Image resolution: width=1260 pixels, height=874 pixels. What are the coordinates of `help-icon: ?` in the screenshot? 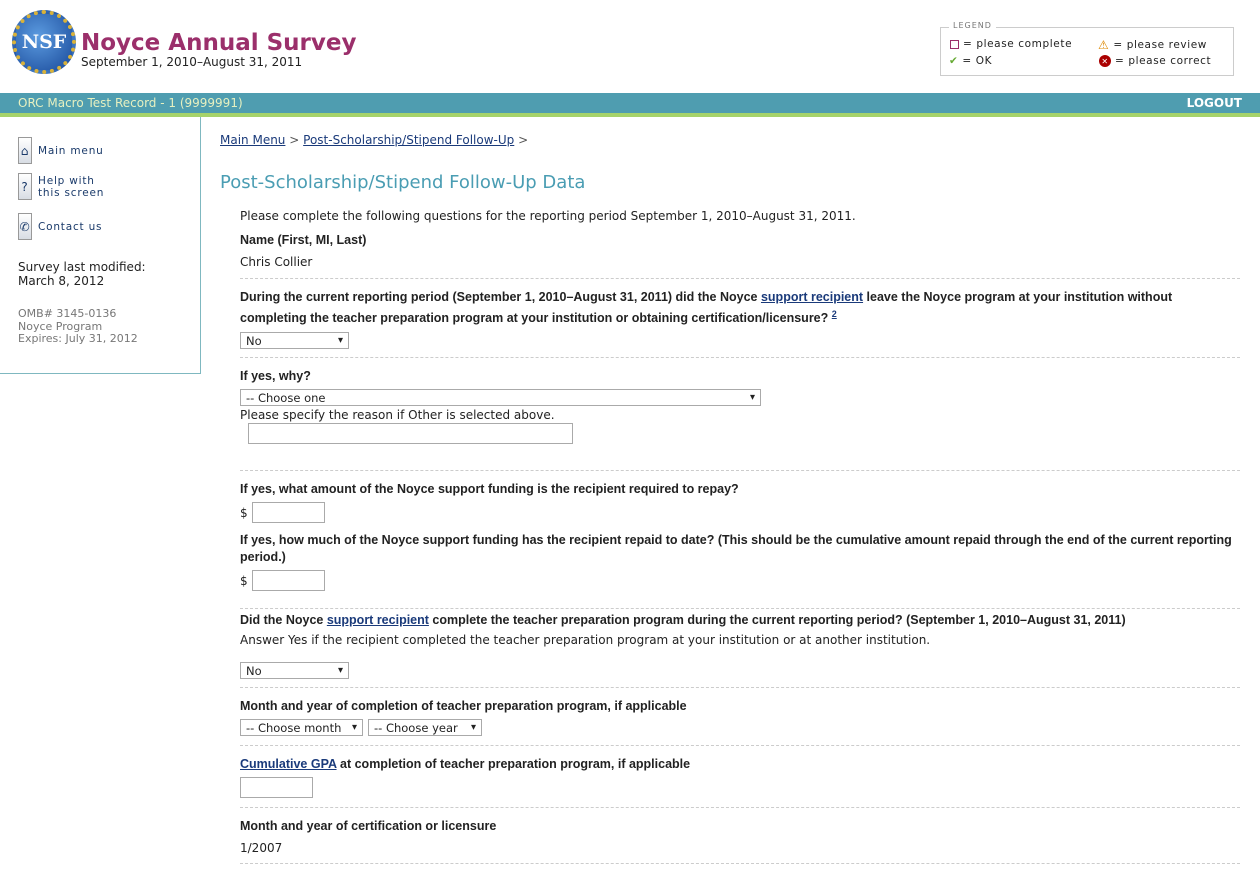 It's located at (25, 186).